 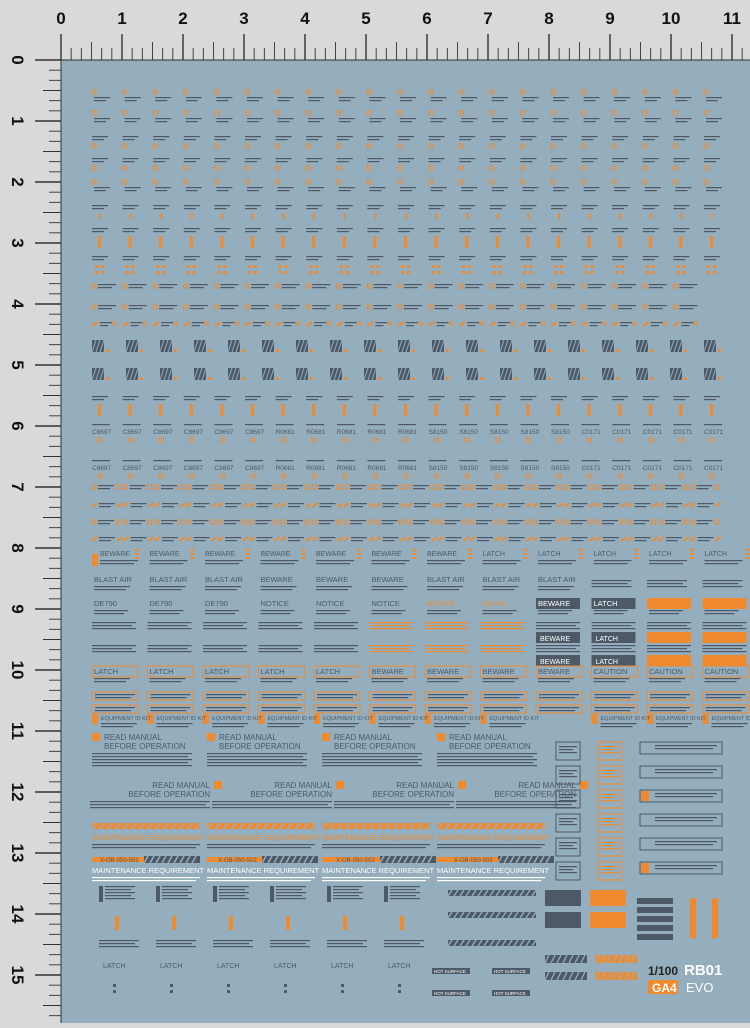 I want to click on ruler-number-top: 9, so click(x=609, y=18).